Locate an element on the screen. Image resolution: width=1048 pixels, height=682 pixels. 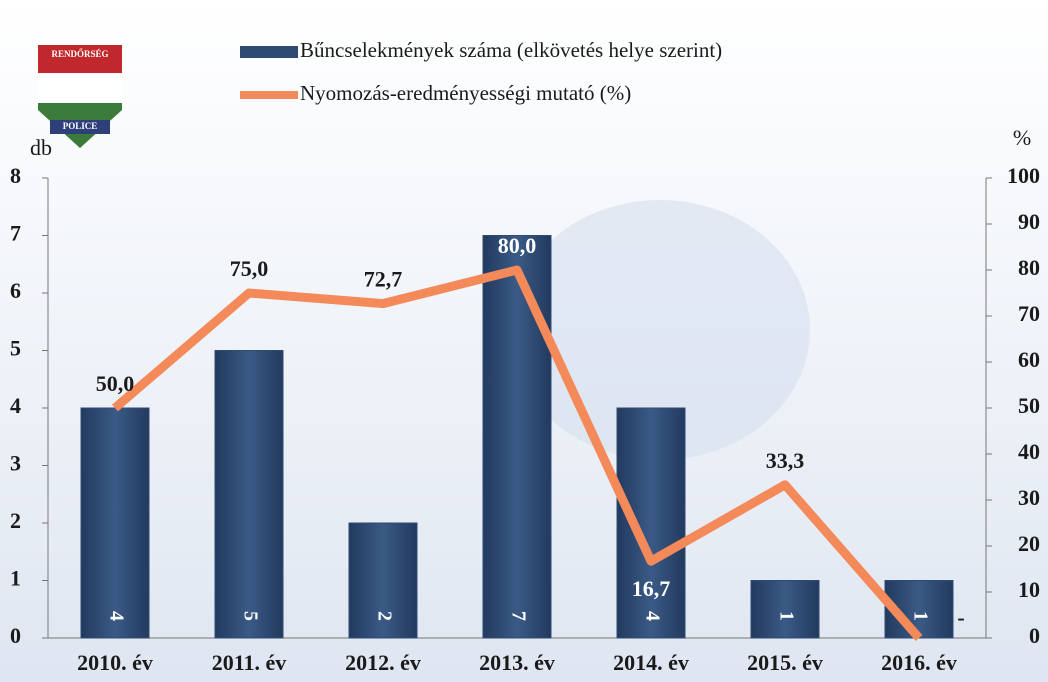
line-value-label: 16,7 is located at coordinates (651, 588).